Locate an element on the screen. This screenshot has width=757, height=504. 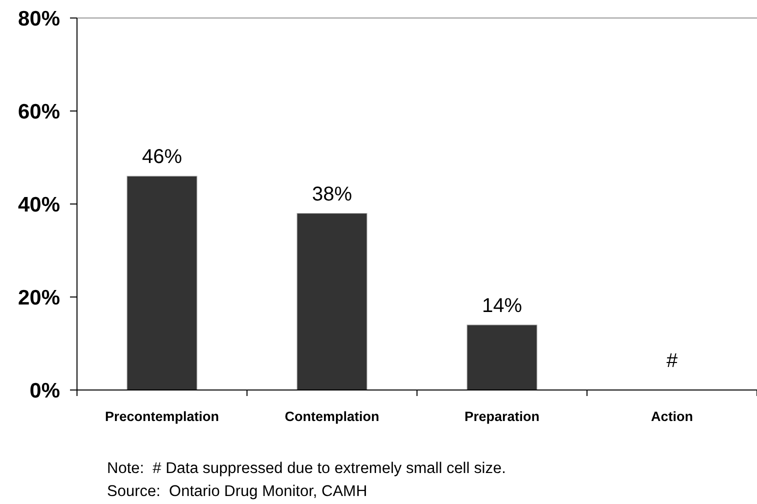
x-tick-label: Contemplation is located at coordinates (332, 416).